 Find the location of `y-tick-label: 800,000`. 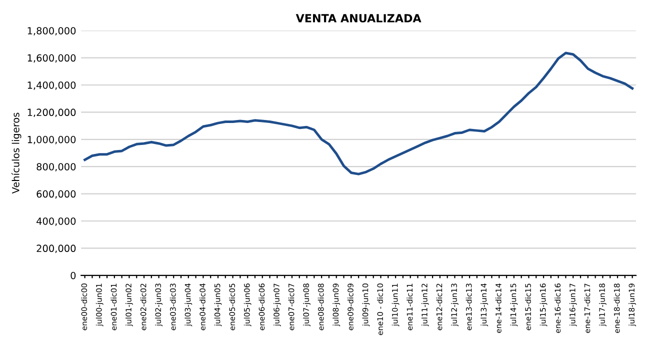

y-tick-label: 800,000 is located at coordinates (56, 167).